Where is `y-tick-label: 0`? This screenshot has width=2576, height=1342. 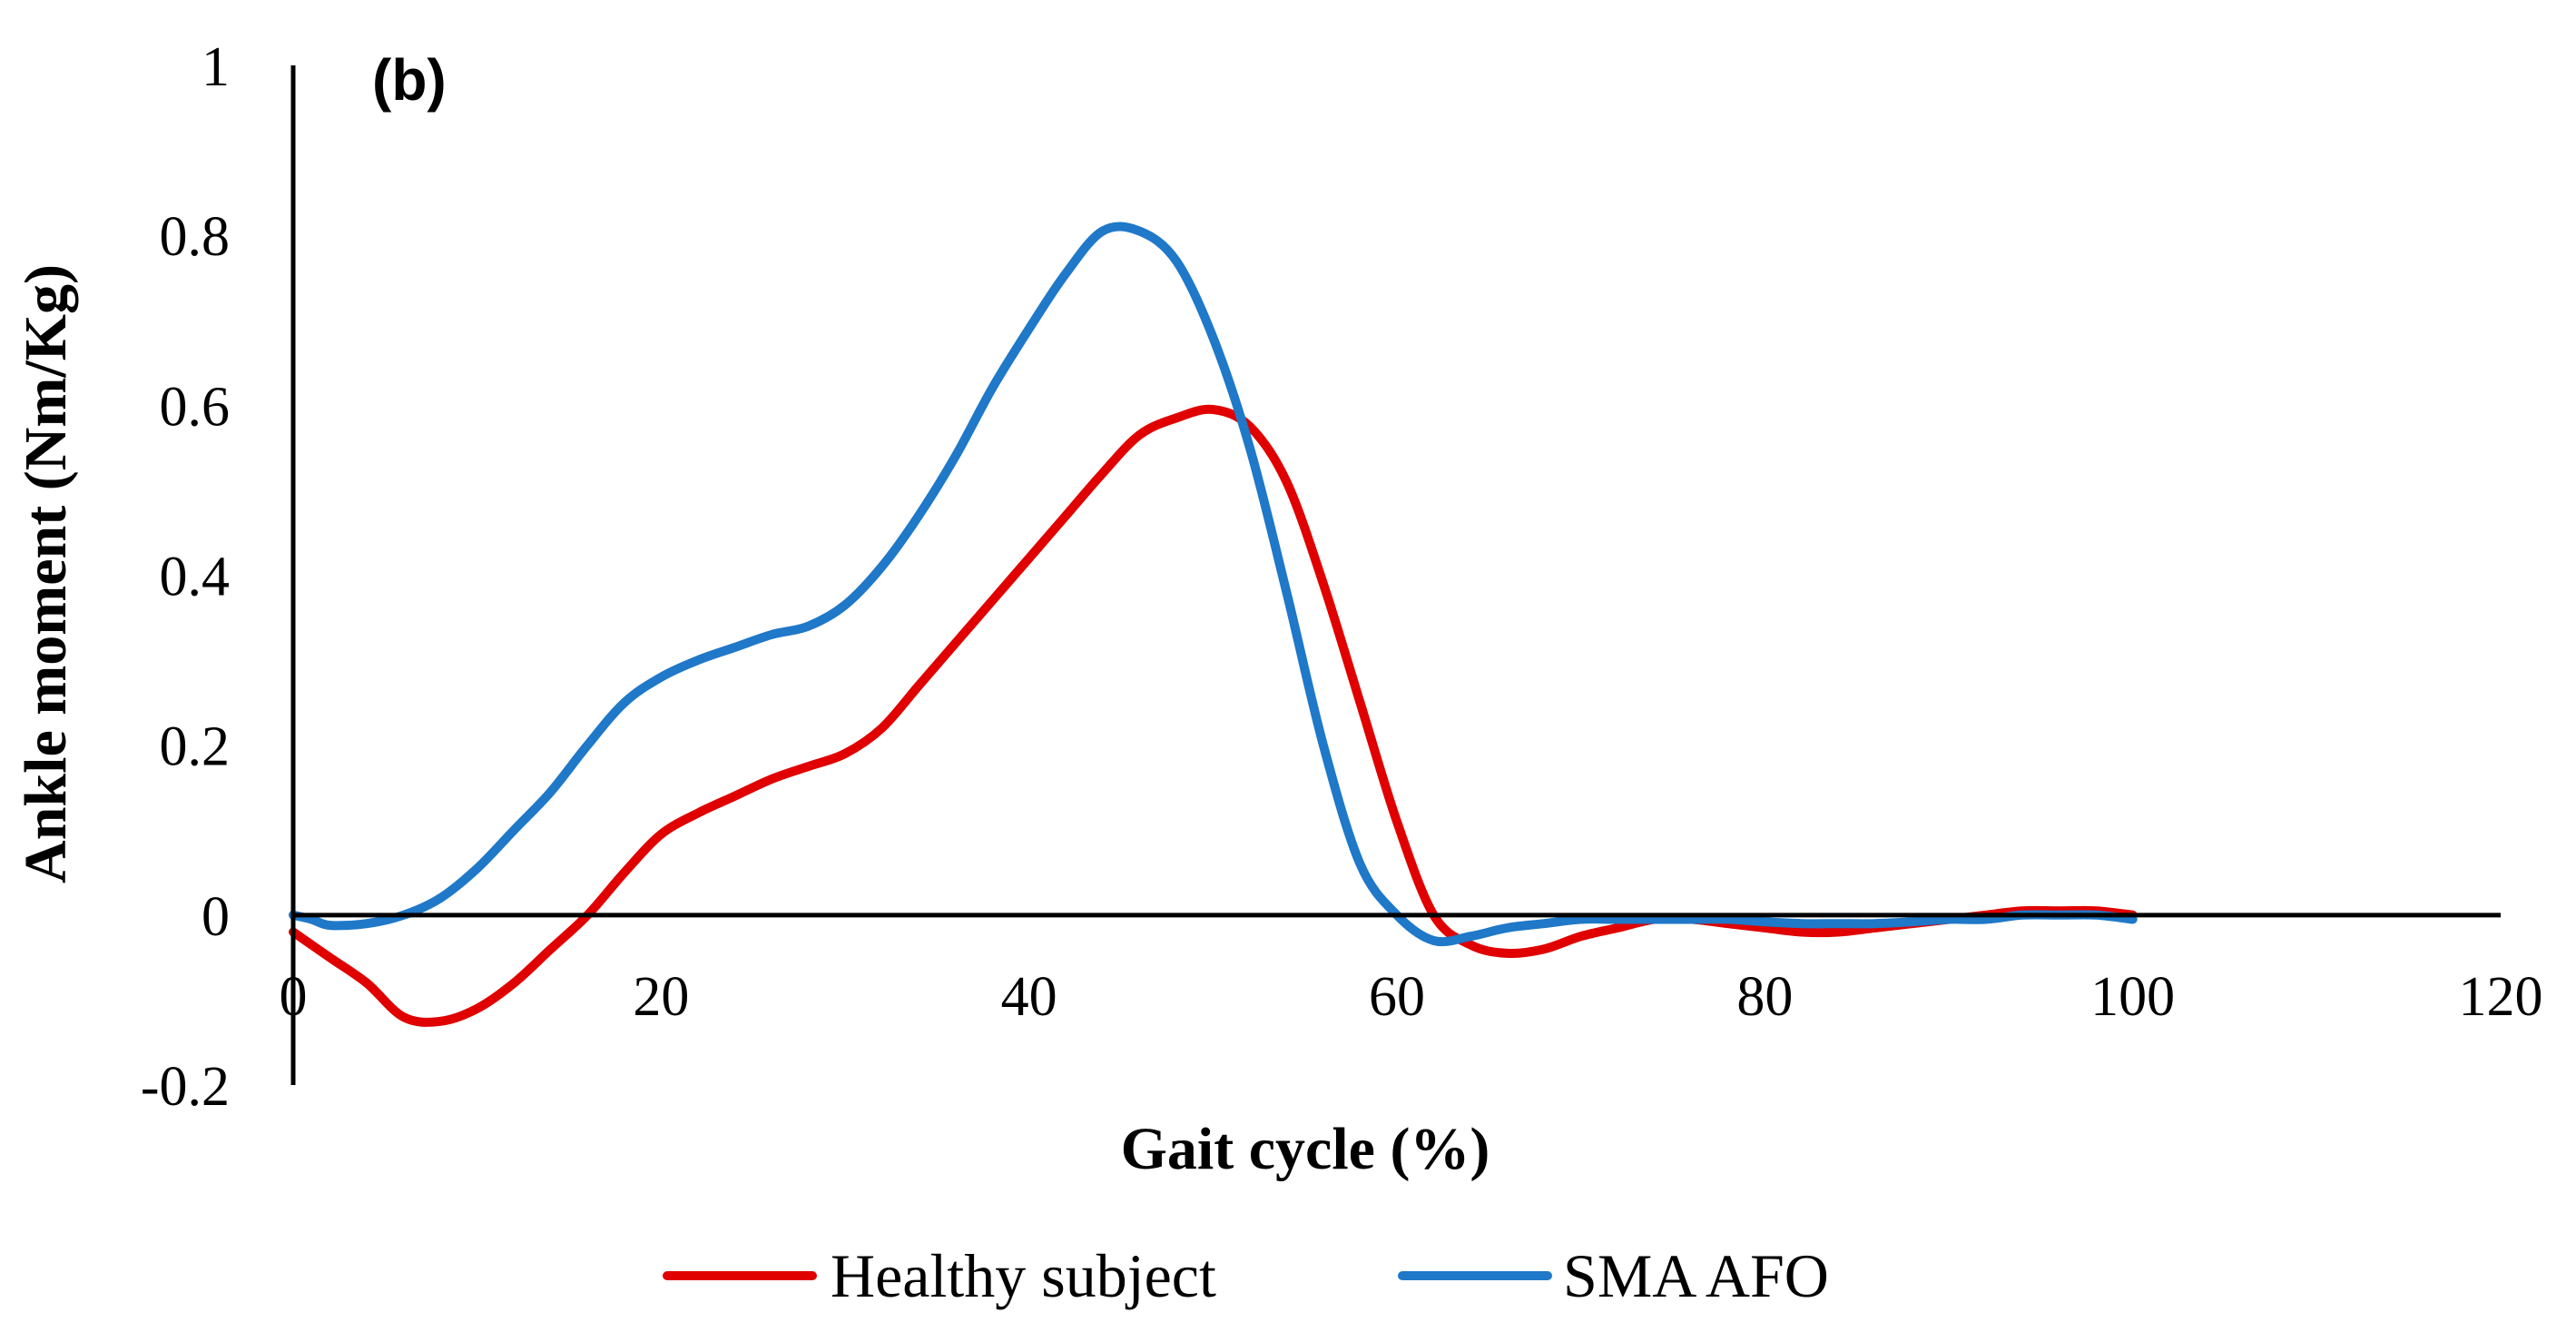 y-tick-label: 0 is located at coordinates (216, 917).